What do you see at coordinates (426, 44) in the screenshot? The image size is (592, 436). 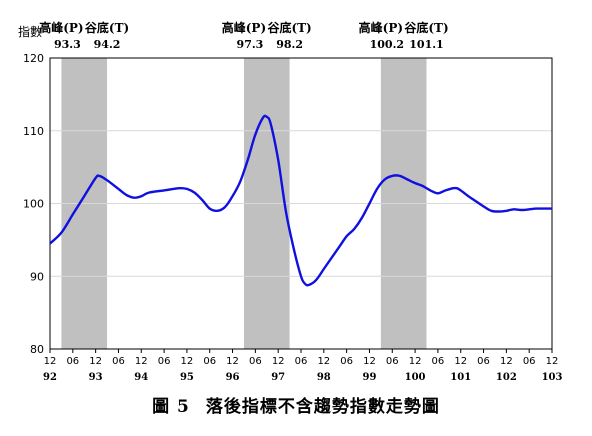 I see `trough-date: 101.1` at bounding box center [426, 44].